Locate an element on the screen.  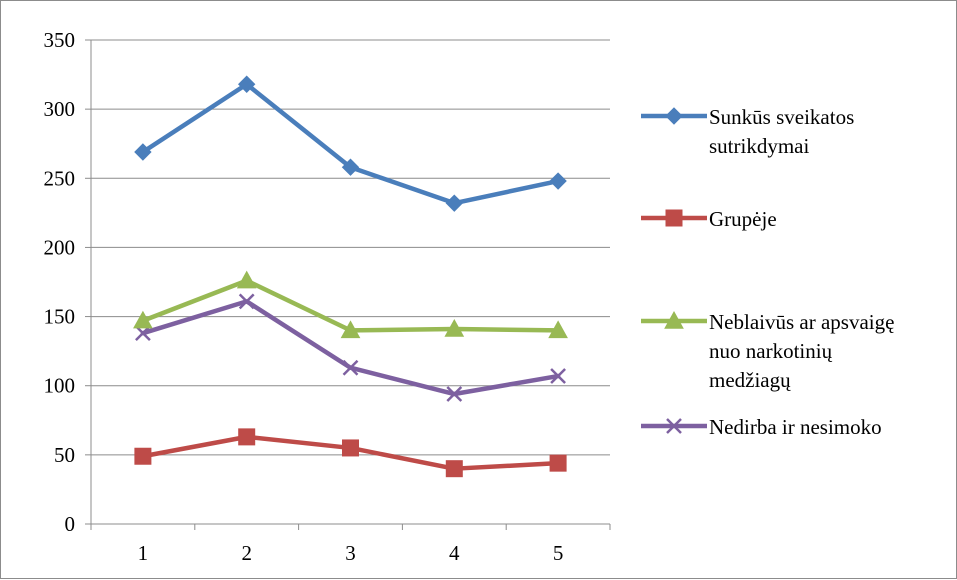
legend-item-4: Nedirba ir nesimoko is located at coordinates (761, 427).